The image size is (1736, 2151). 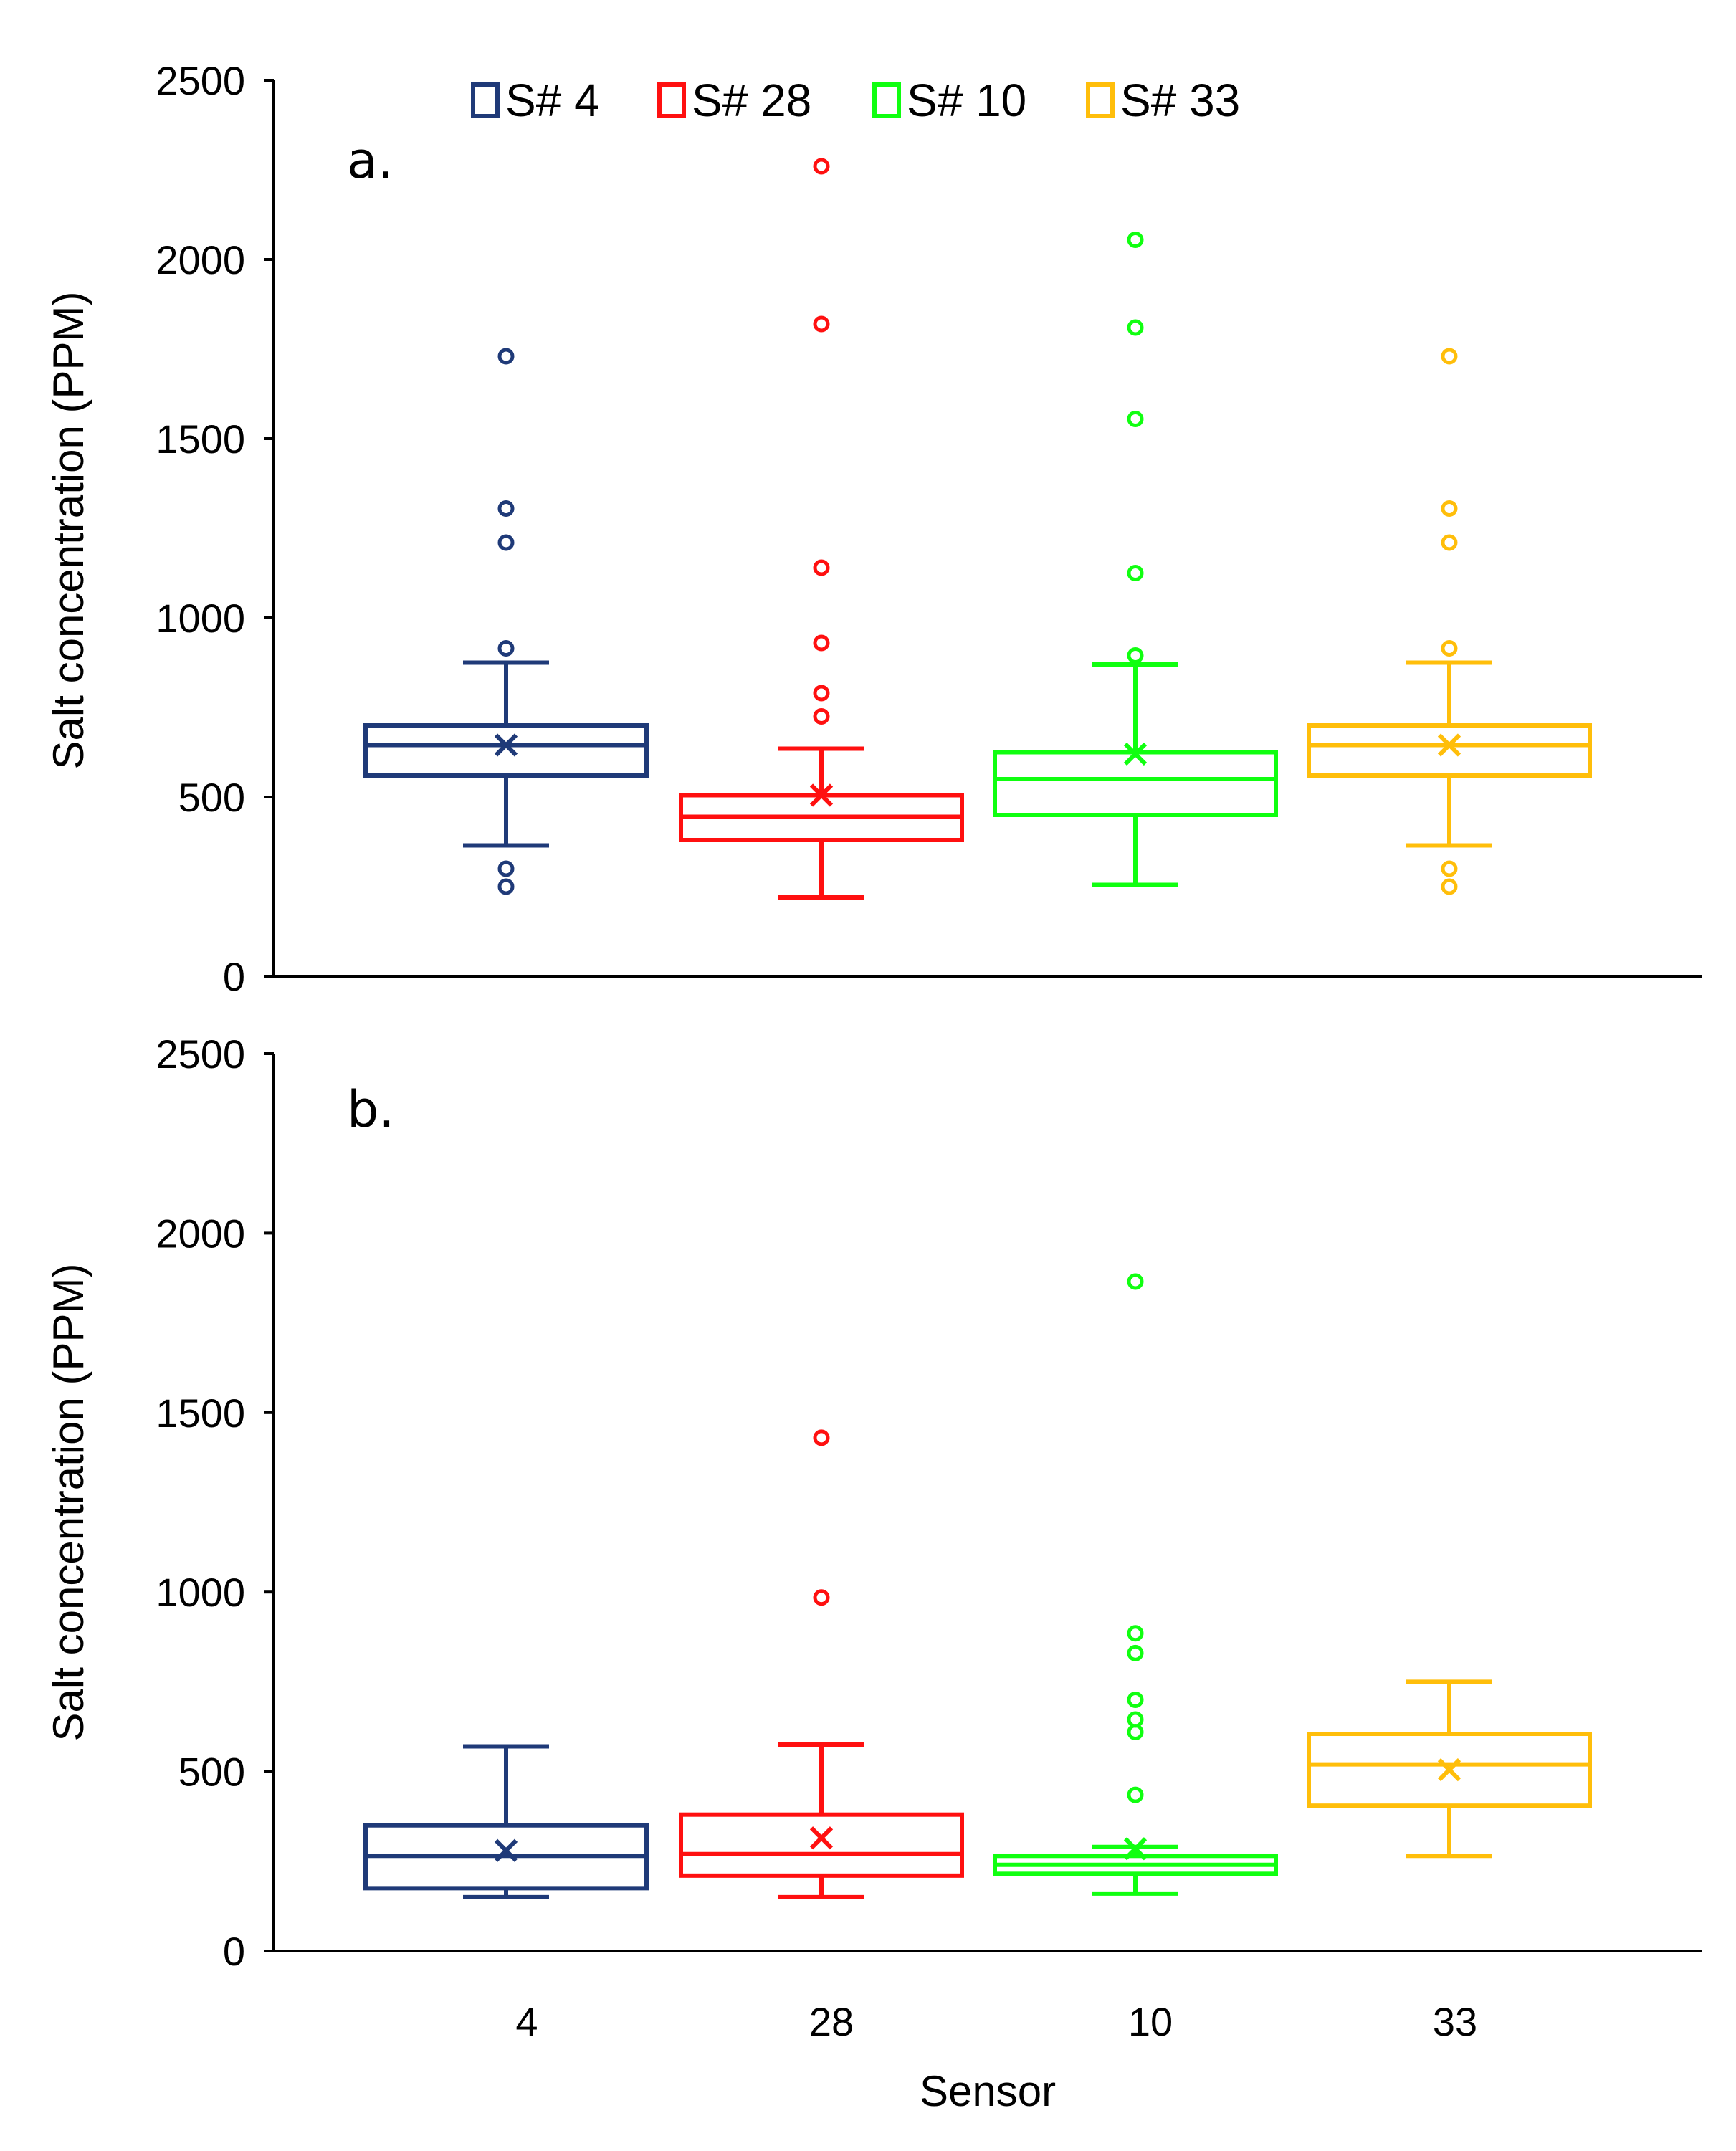 What do you see at coordinates (671, 100) in the screenshot?
I see `legend-swatch-s28` at bounding box center [671, 100].